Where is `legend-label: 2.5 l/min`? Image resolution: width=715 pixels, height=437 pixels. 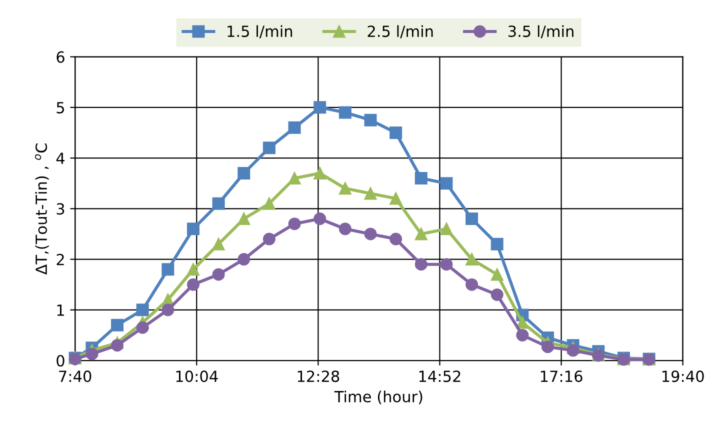 legend-label: 2.5 l/min is located at coordinates (400, 31).